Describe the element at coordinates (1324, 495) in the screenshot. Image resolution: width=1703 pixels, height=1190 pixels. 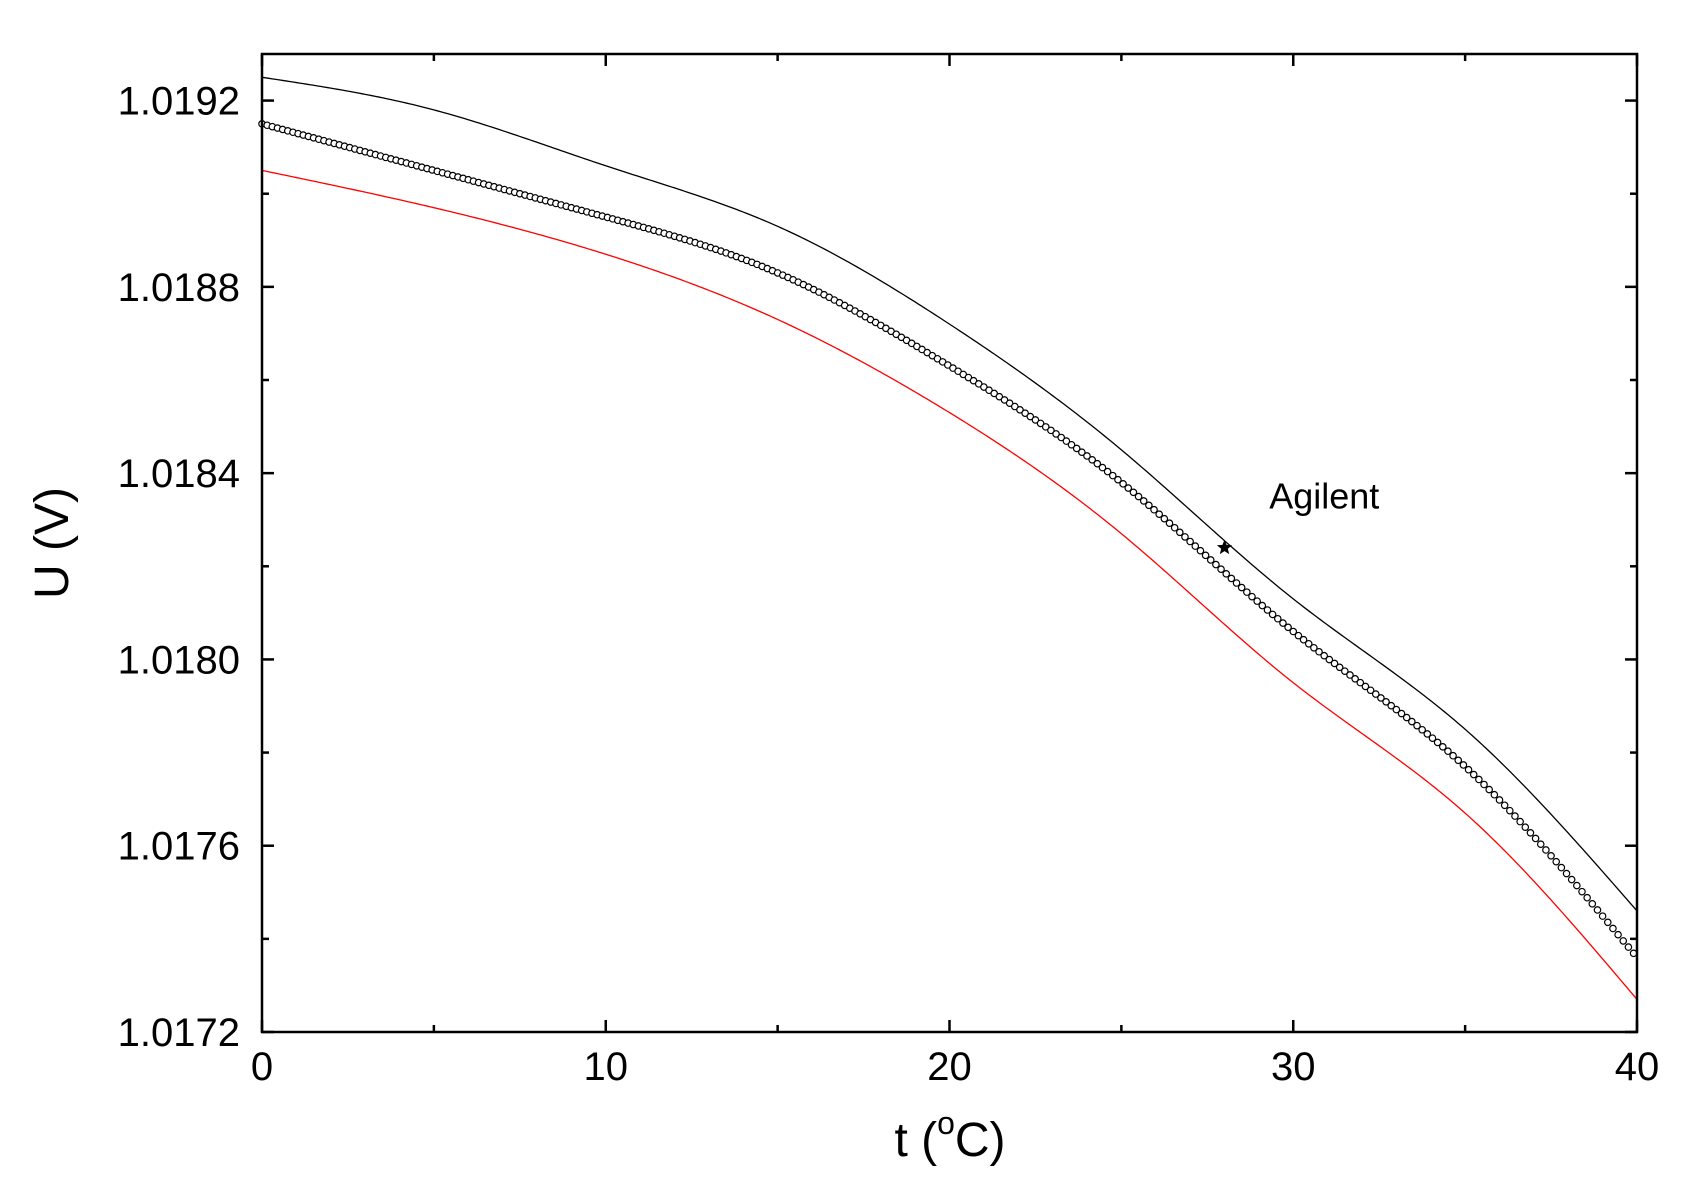
I see `annotation-label: Agilent` at that location.